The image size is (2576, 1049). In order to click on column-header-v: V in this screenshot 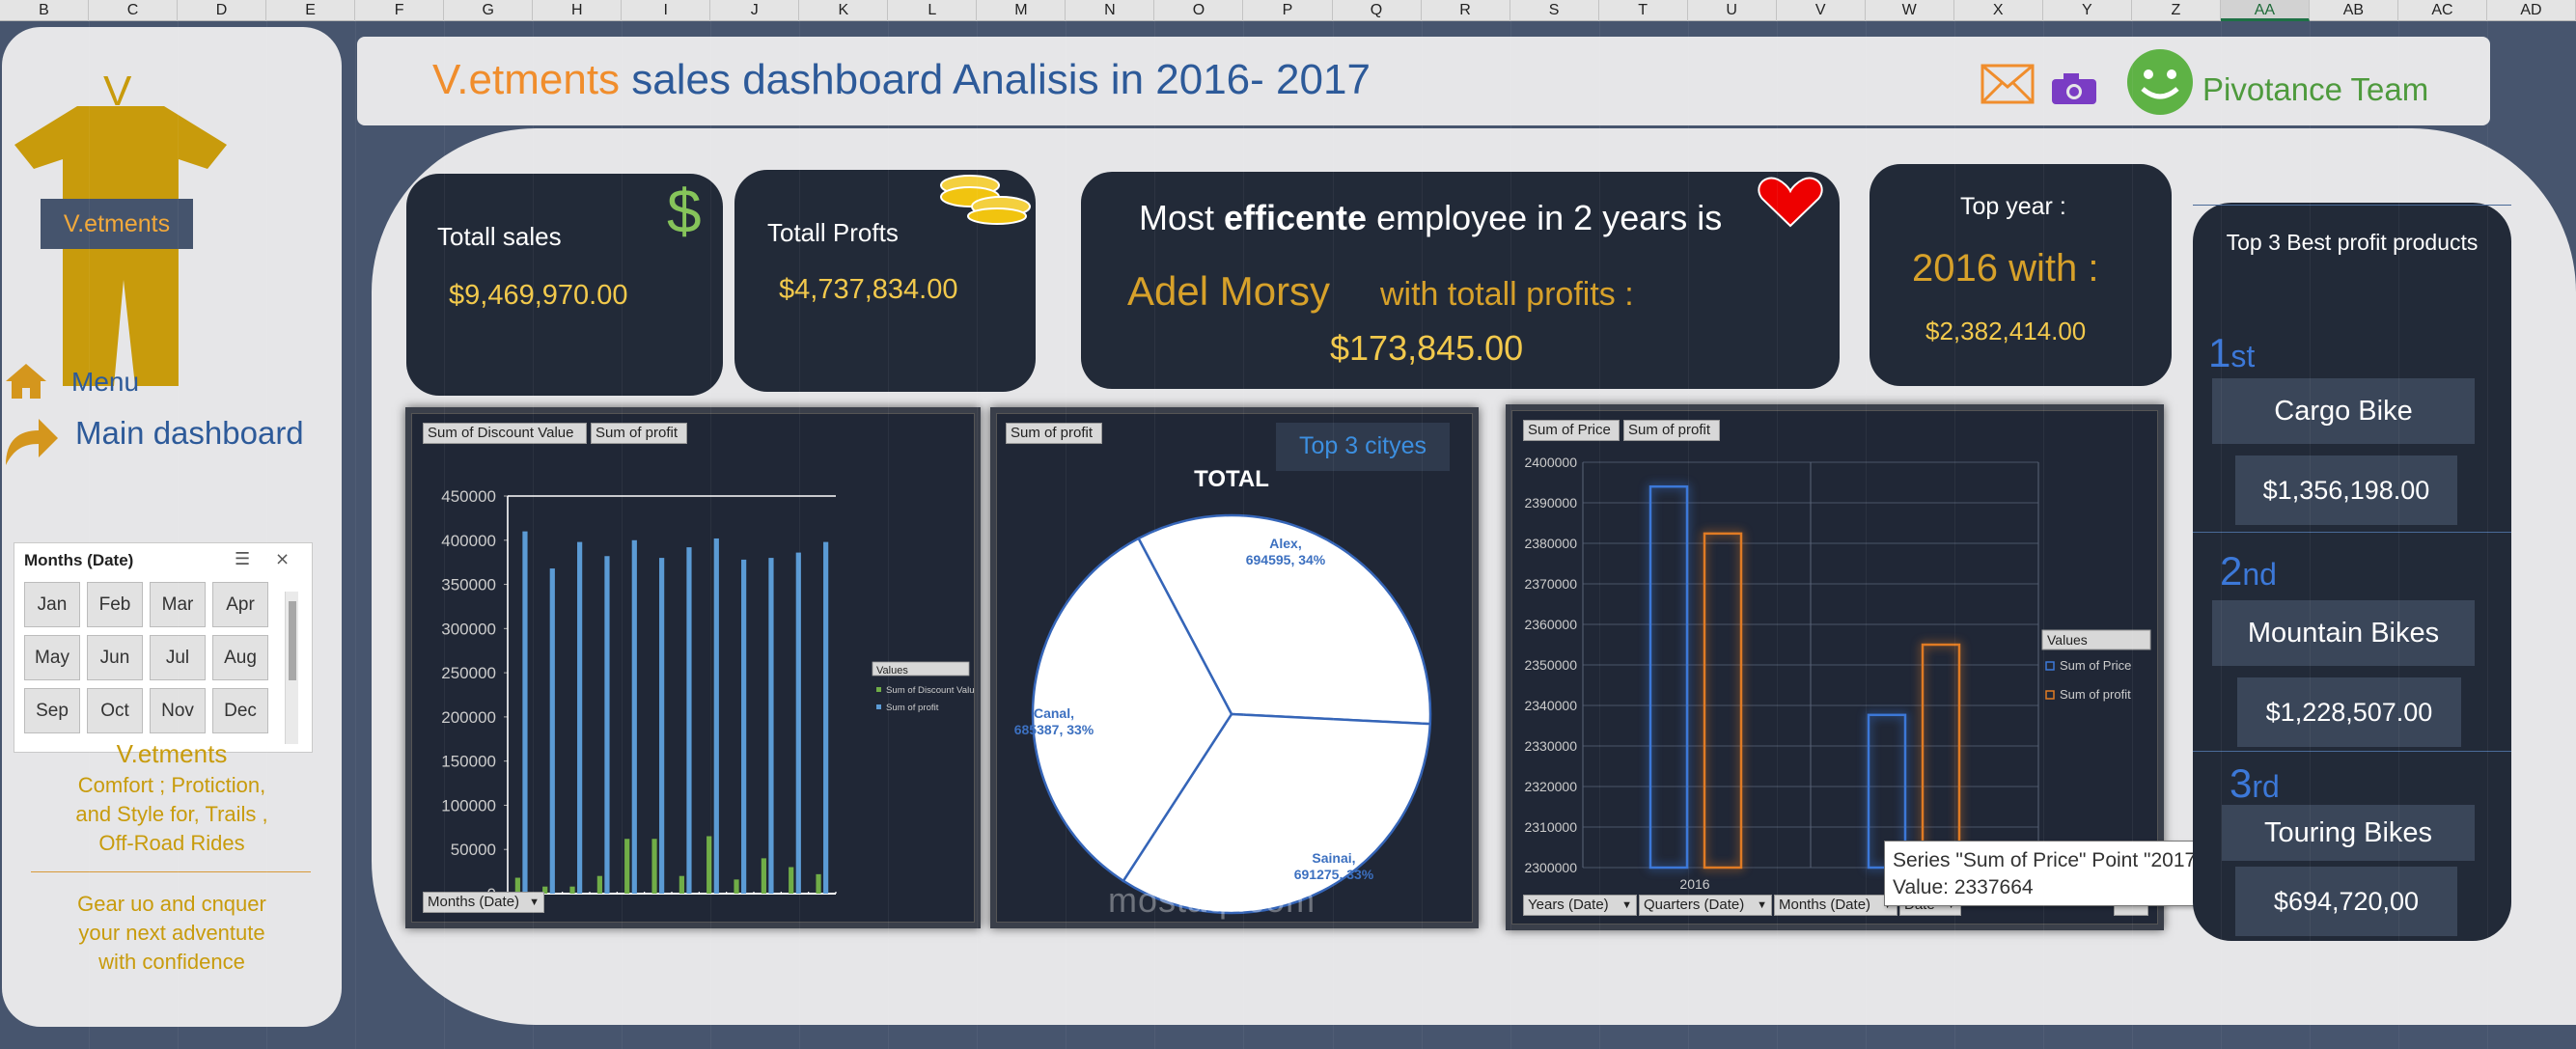, I will do `click(1821, 10)`.